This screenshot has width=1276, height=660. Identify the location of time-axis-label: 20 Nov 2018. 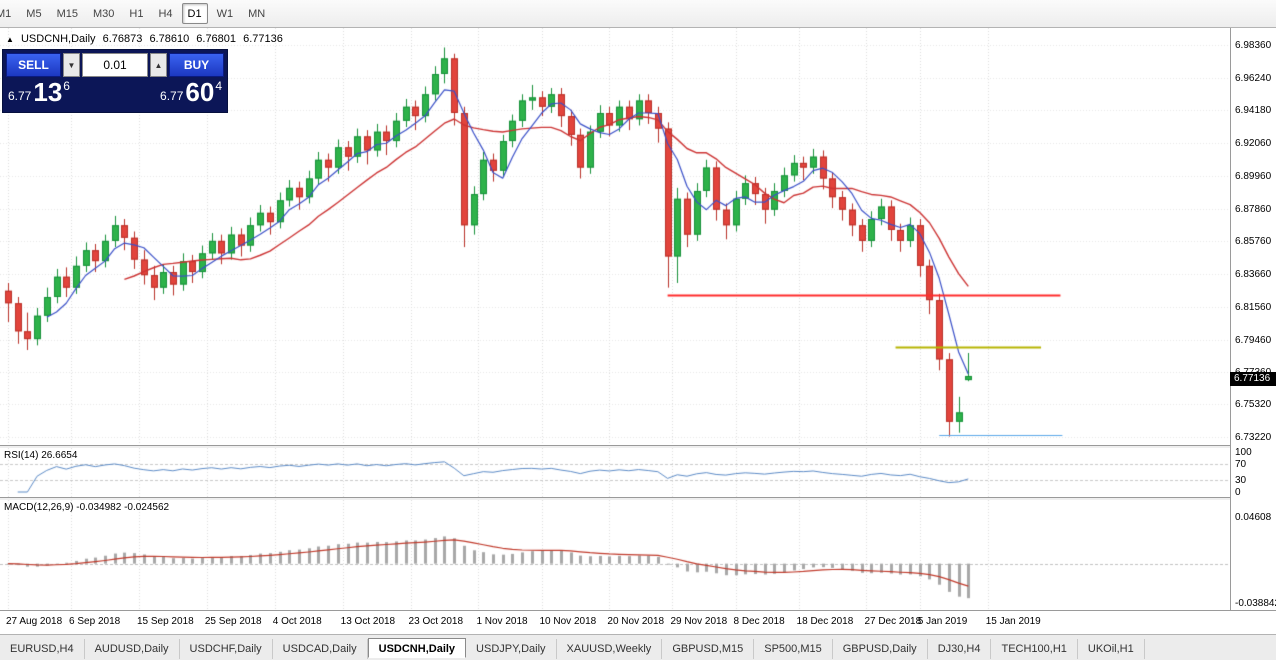
(636, 621).